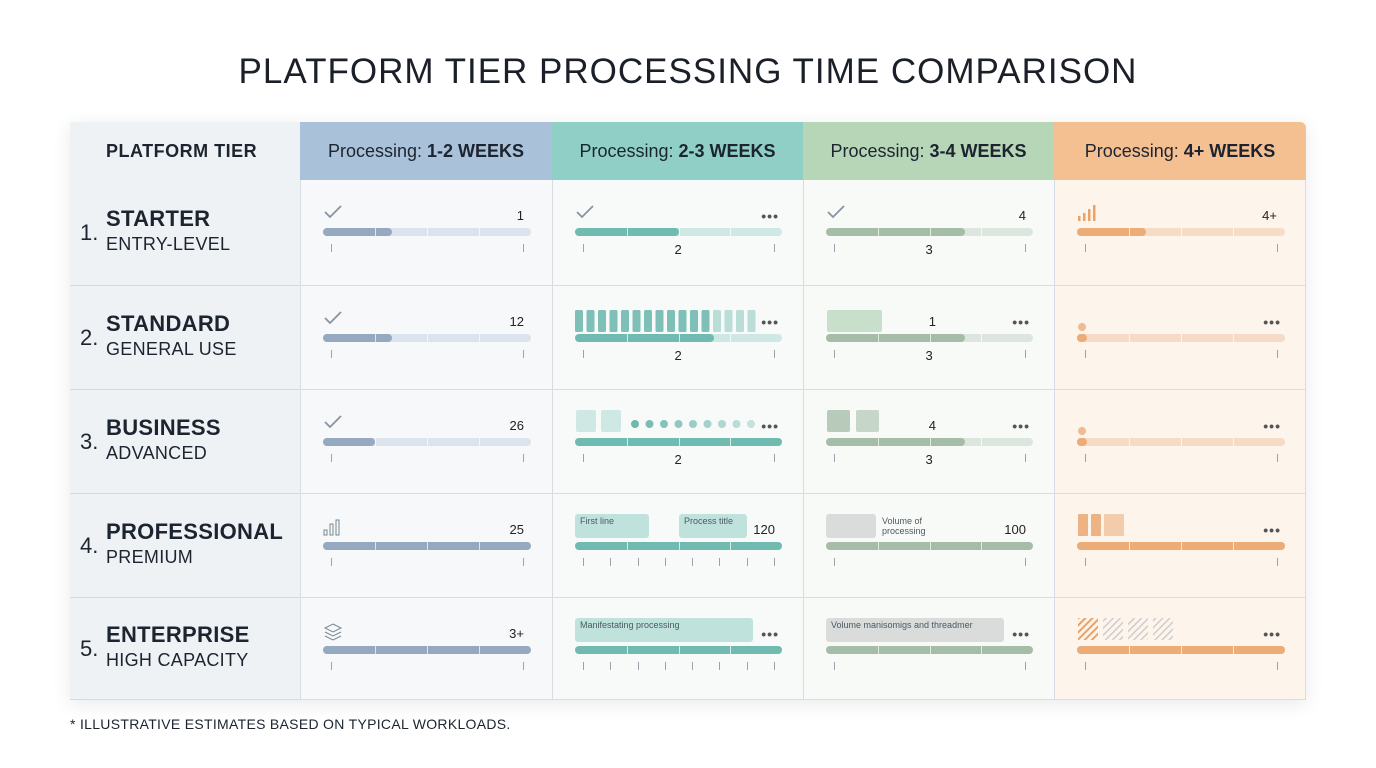 Image resolution: width=1376 pixels, height=768 pixels. Describe the element at coordinates (476, 150) in the screenshot. I see `column-header-label: 1-2 WEEKS` at that location.